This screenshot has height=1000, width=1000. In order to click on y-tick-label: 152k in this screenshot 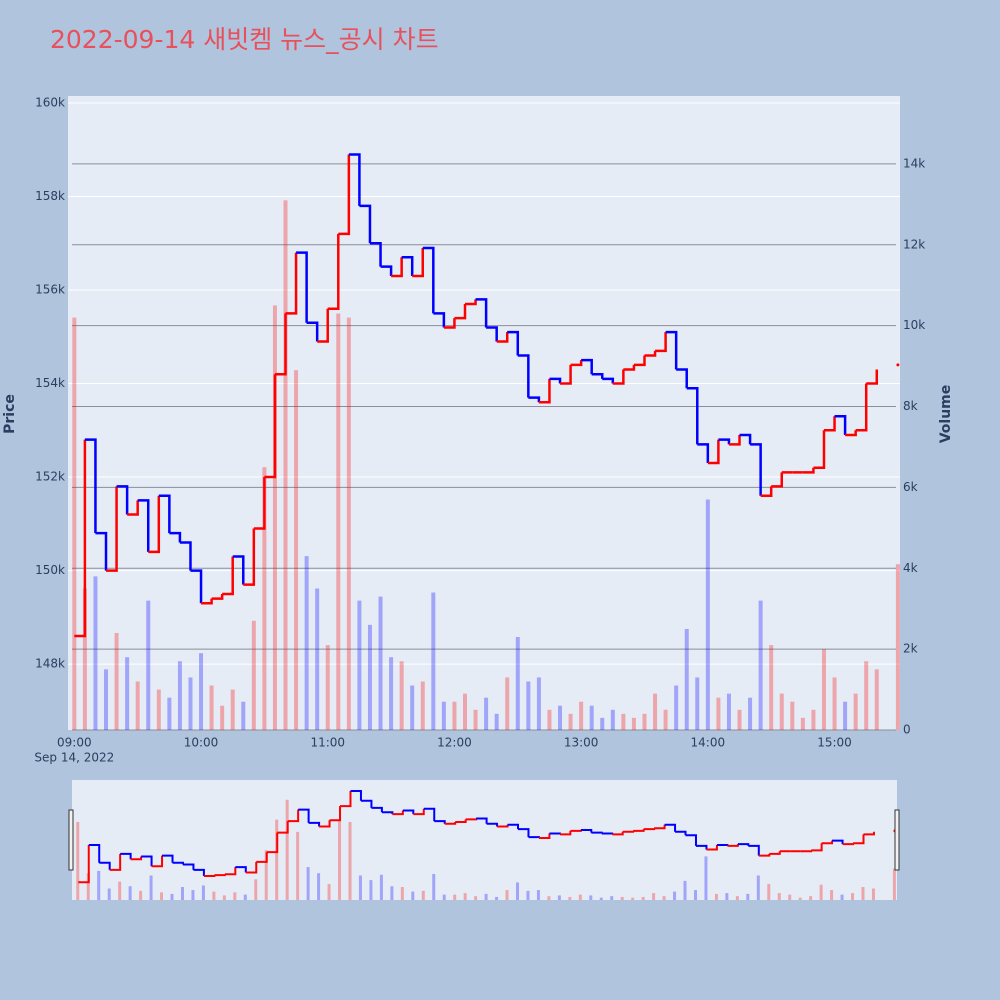, I will do `click(50, 477)`.